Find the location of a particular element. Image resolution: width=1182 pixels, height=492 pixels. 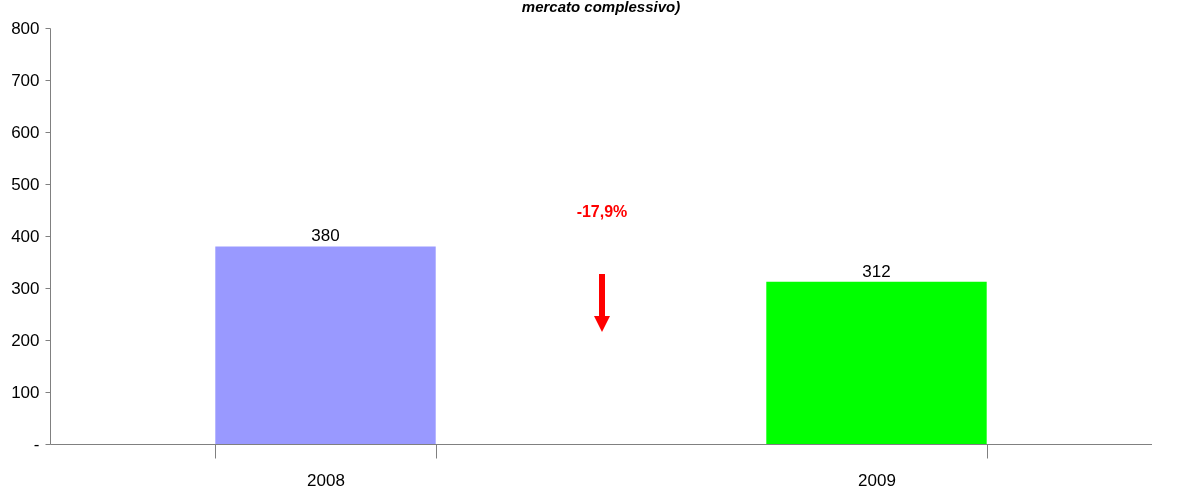

y-tick-label: 300 is located at coordinates (25, 288).